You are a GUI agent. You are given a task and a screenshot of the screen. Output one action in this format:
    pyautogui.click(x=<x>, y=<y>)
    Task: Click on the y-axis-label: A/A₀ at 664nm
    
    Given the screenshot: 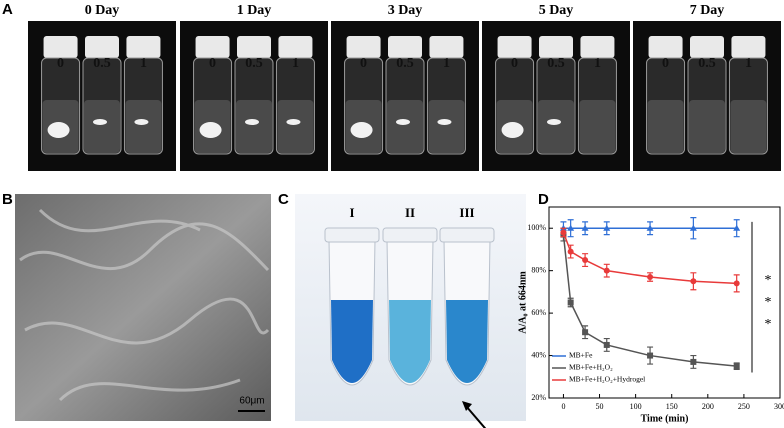 What is the action you would take?
    pyautogui.click(x=522, y=302)
    